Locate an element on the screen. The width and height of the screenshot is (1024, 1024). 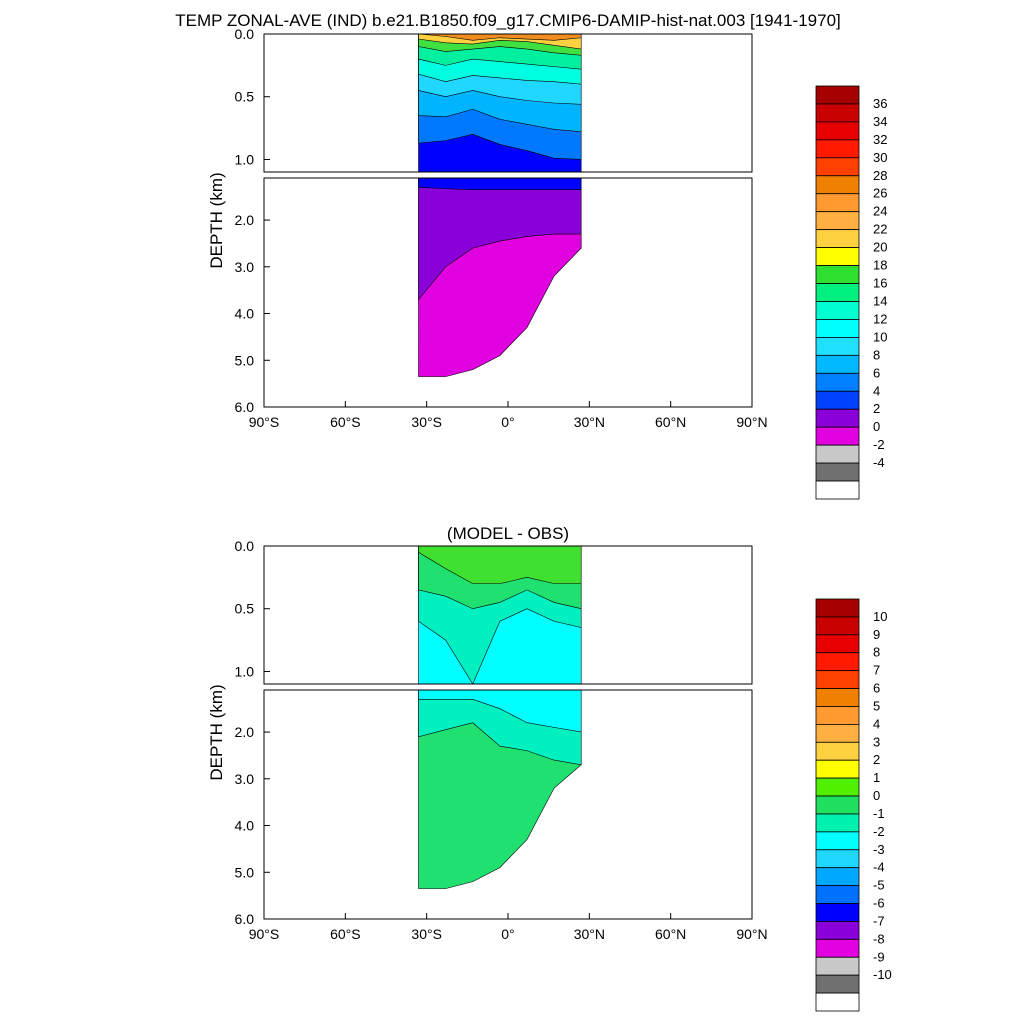
colorbar-label: 34 is located at coordinates (880, 121).